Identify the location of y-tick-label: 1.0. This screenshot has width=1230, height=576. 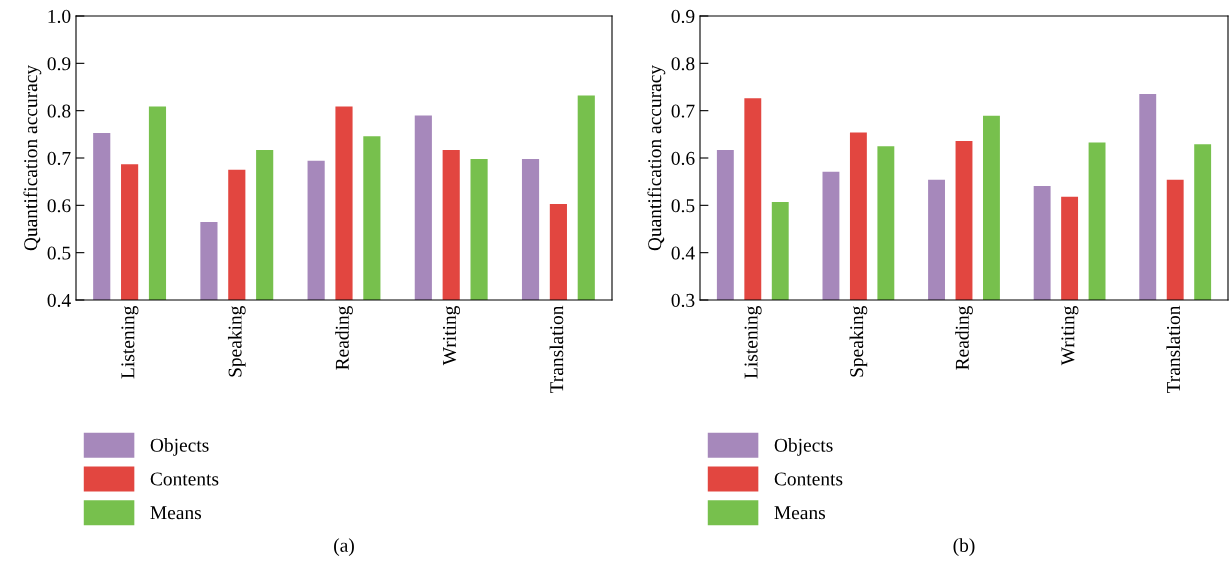
(59, 16).